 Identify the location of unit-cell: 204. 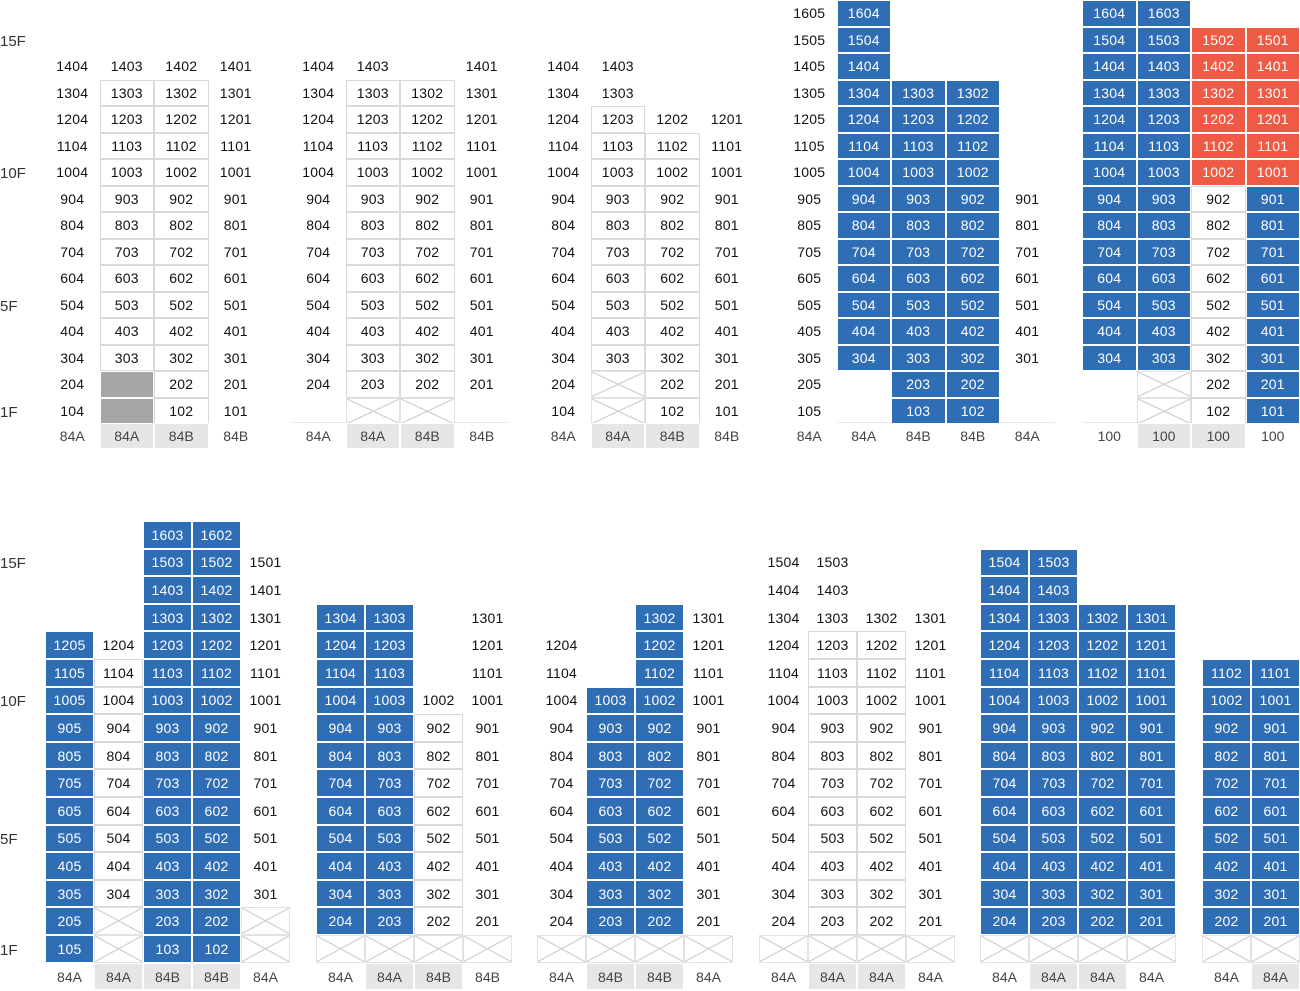
(340, 921).